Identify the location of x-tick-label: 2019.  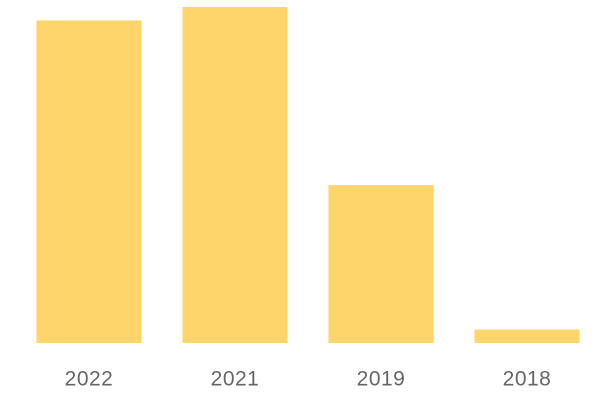
(381, 379).